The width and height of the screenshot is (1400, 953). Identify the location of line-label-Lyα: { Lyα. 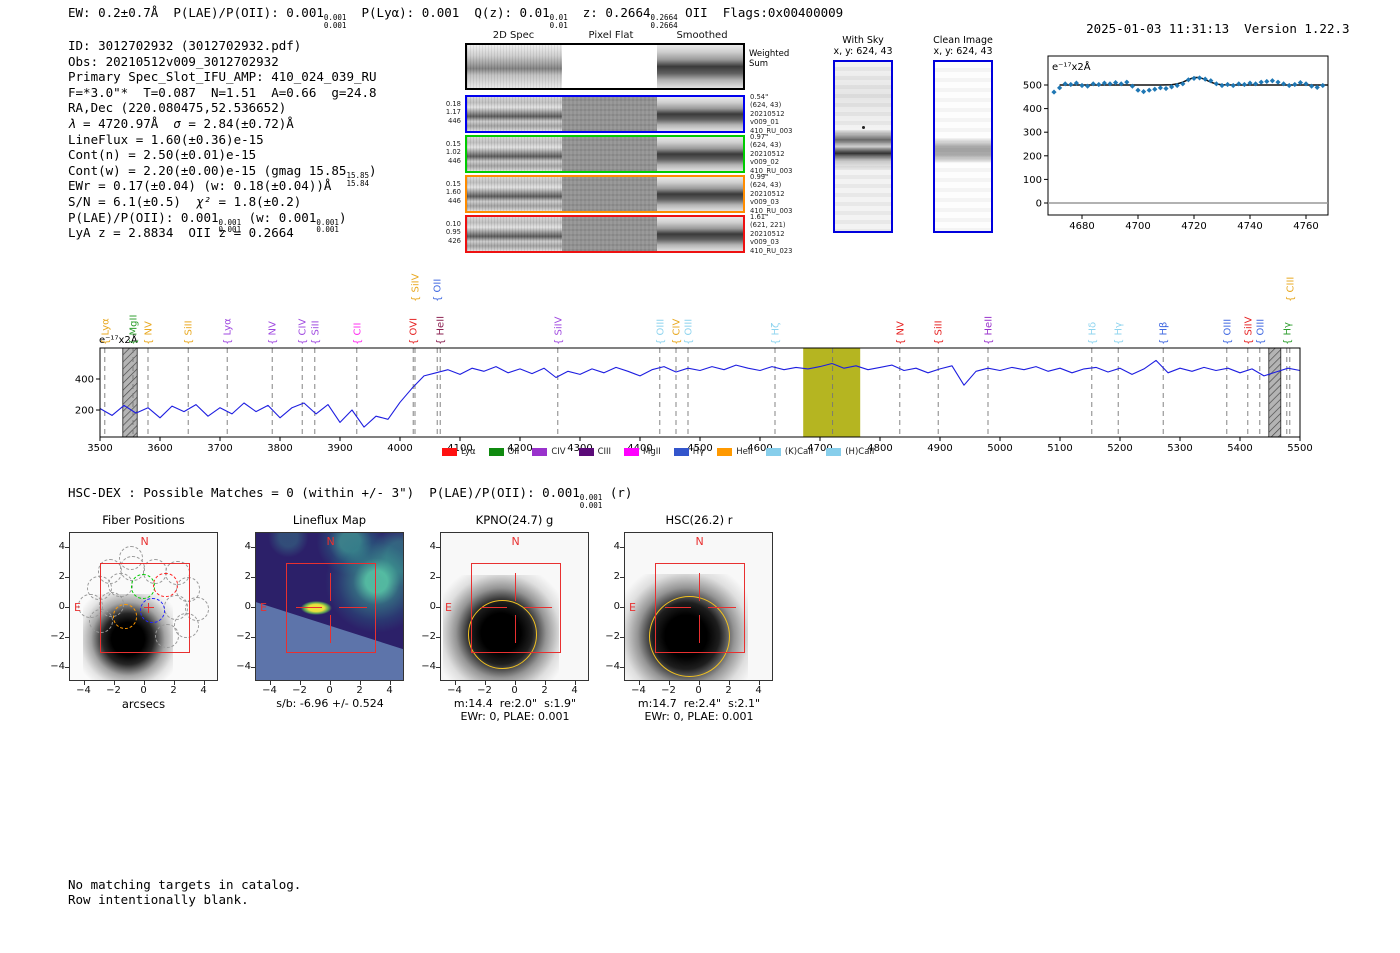
(105, 331).